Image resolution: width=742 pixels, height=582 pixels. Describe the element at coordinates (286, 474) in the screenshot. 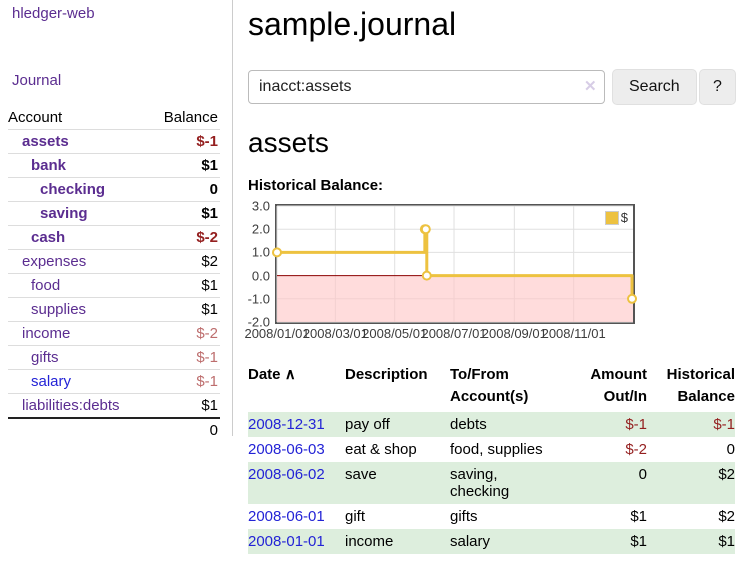

I see `transaction-date-link: 2008-06-02` at that location.